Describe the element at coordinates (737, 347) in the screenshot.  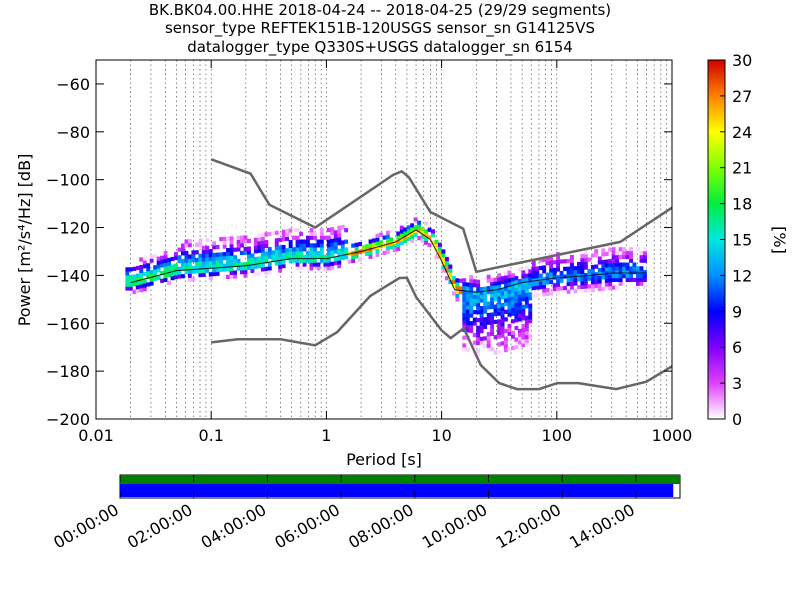
I see `colorbar-tick-label: 6` at that location.